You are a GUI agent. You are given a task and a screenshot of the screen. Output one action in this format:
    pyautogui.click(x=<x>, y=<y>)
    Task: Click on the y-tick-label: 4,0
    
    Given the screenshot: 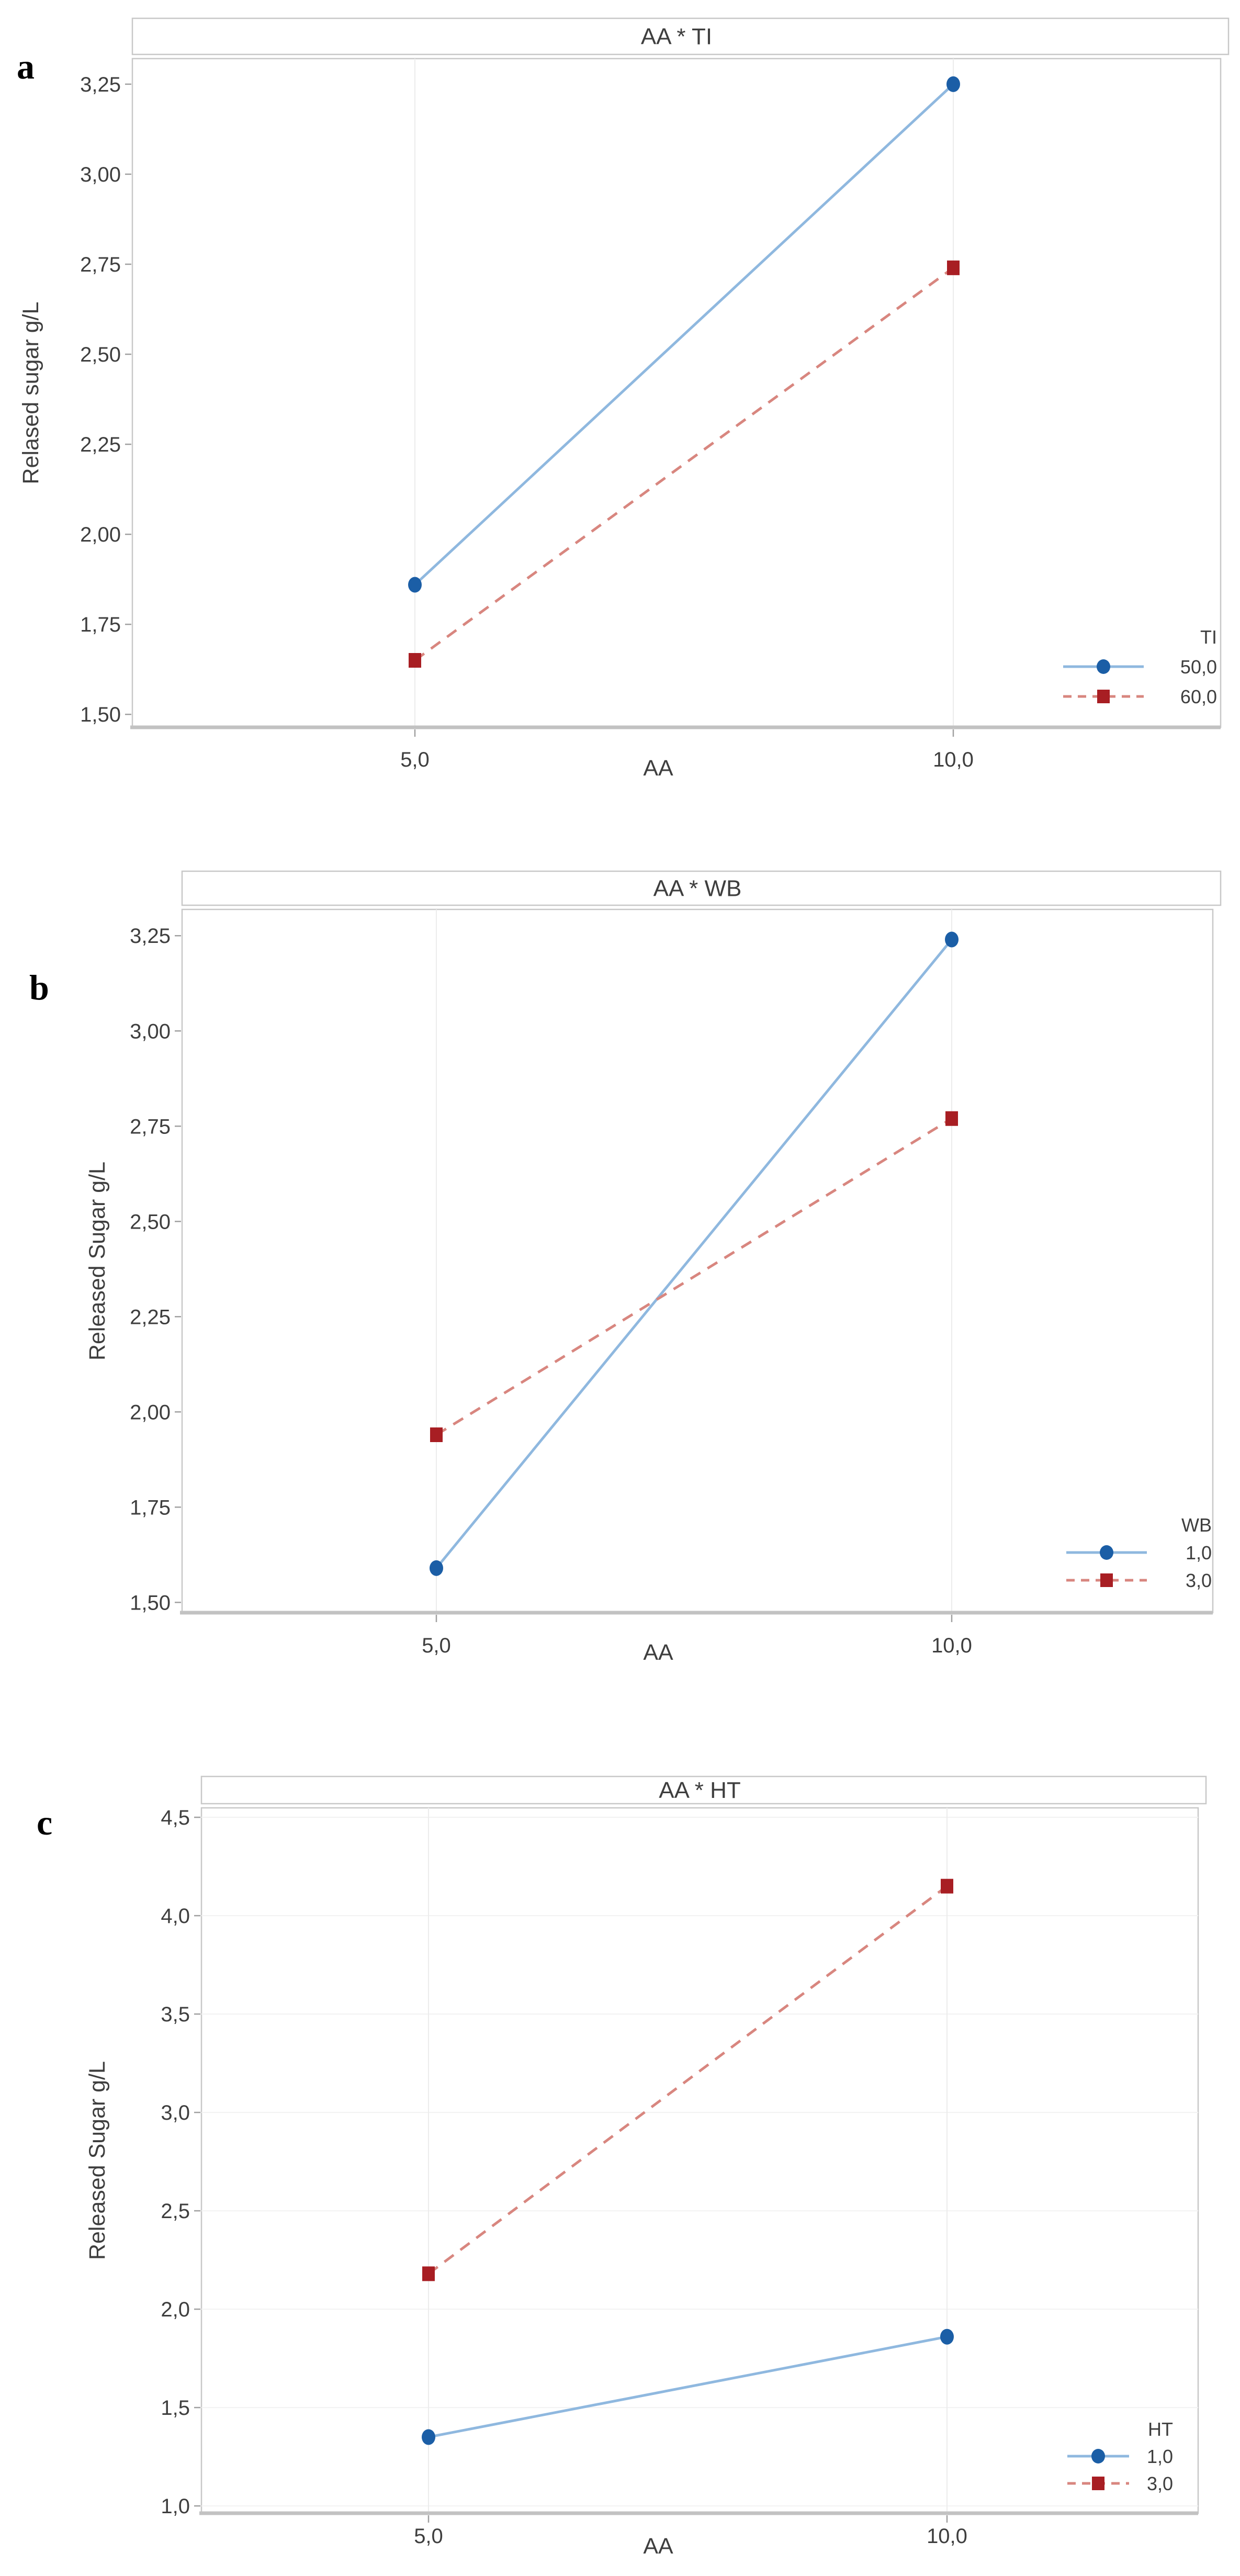 What is the action you would take?
    pyautogui.click(x=176, y=1916)
    